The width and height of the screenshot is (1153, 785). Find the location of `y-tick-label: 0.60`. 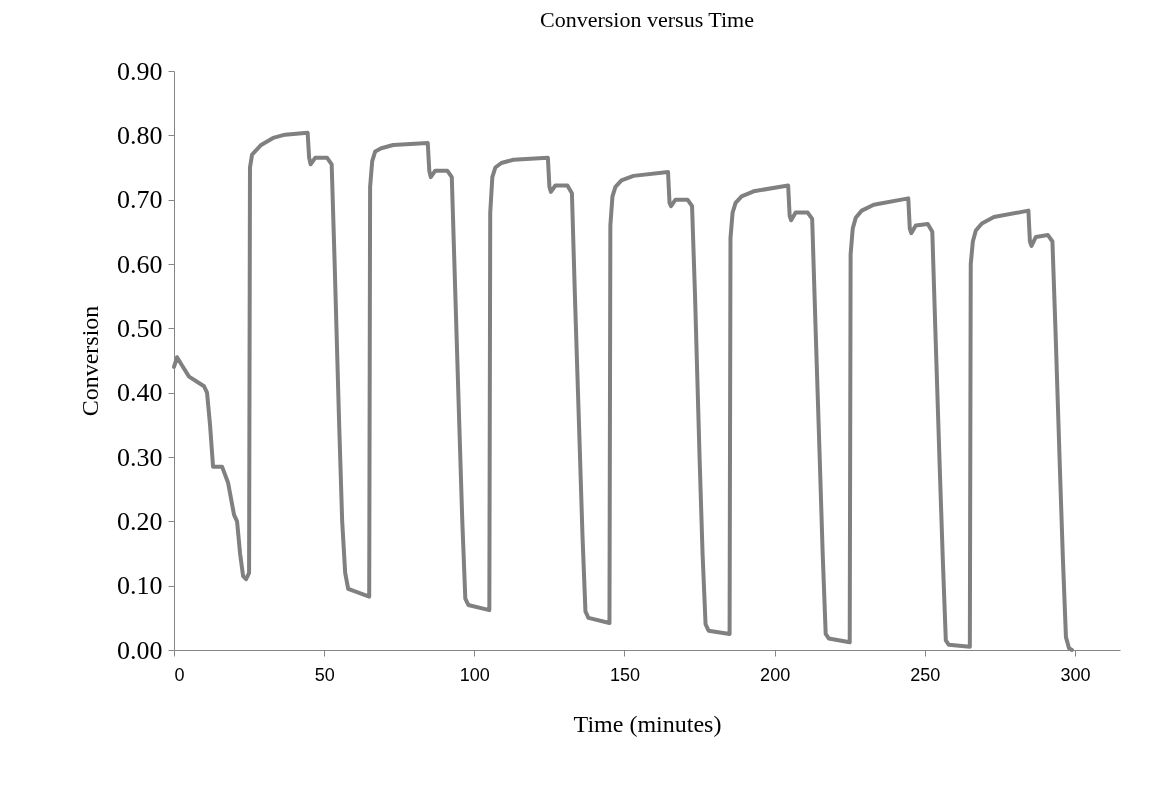

y-tick-label: 0.60 is located at coordinates (140, 264).